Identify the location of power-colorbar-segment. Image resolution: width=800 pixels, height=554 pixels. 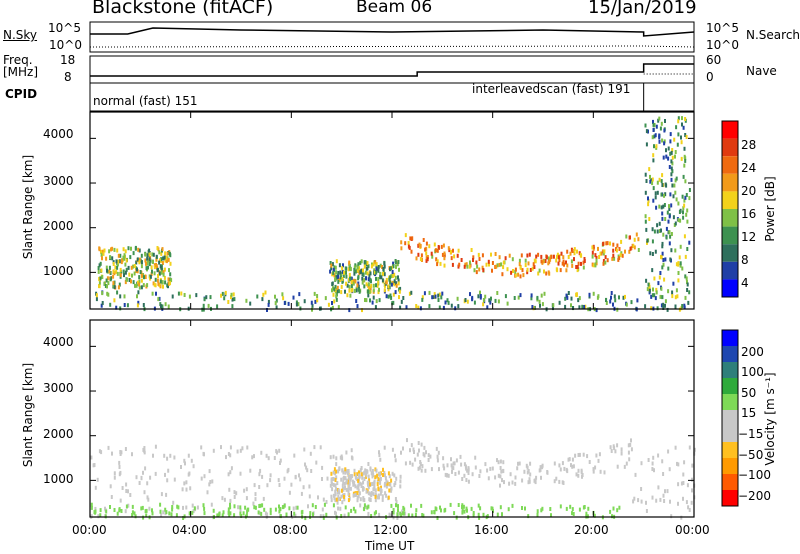
(730, 288).